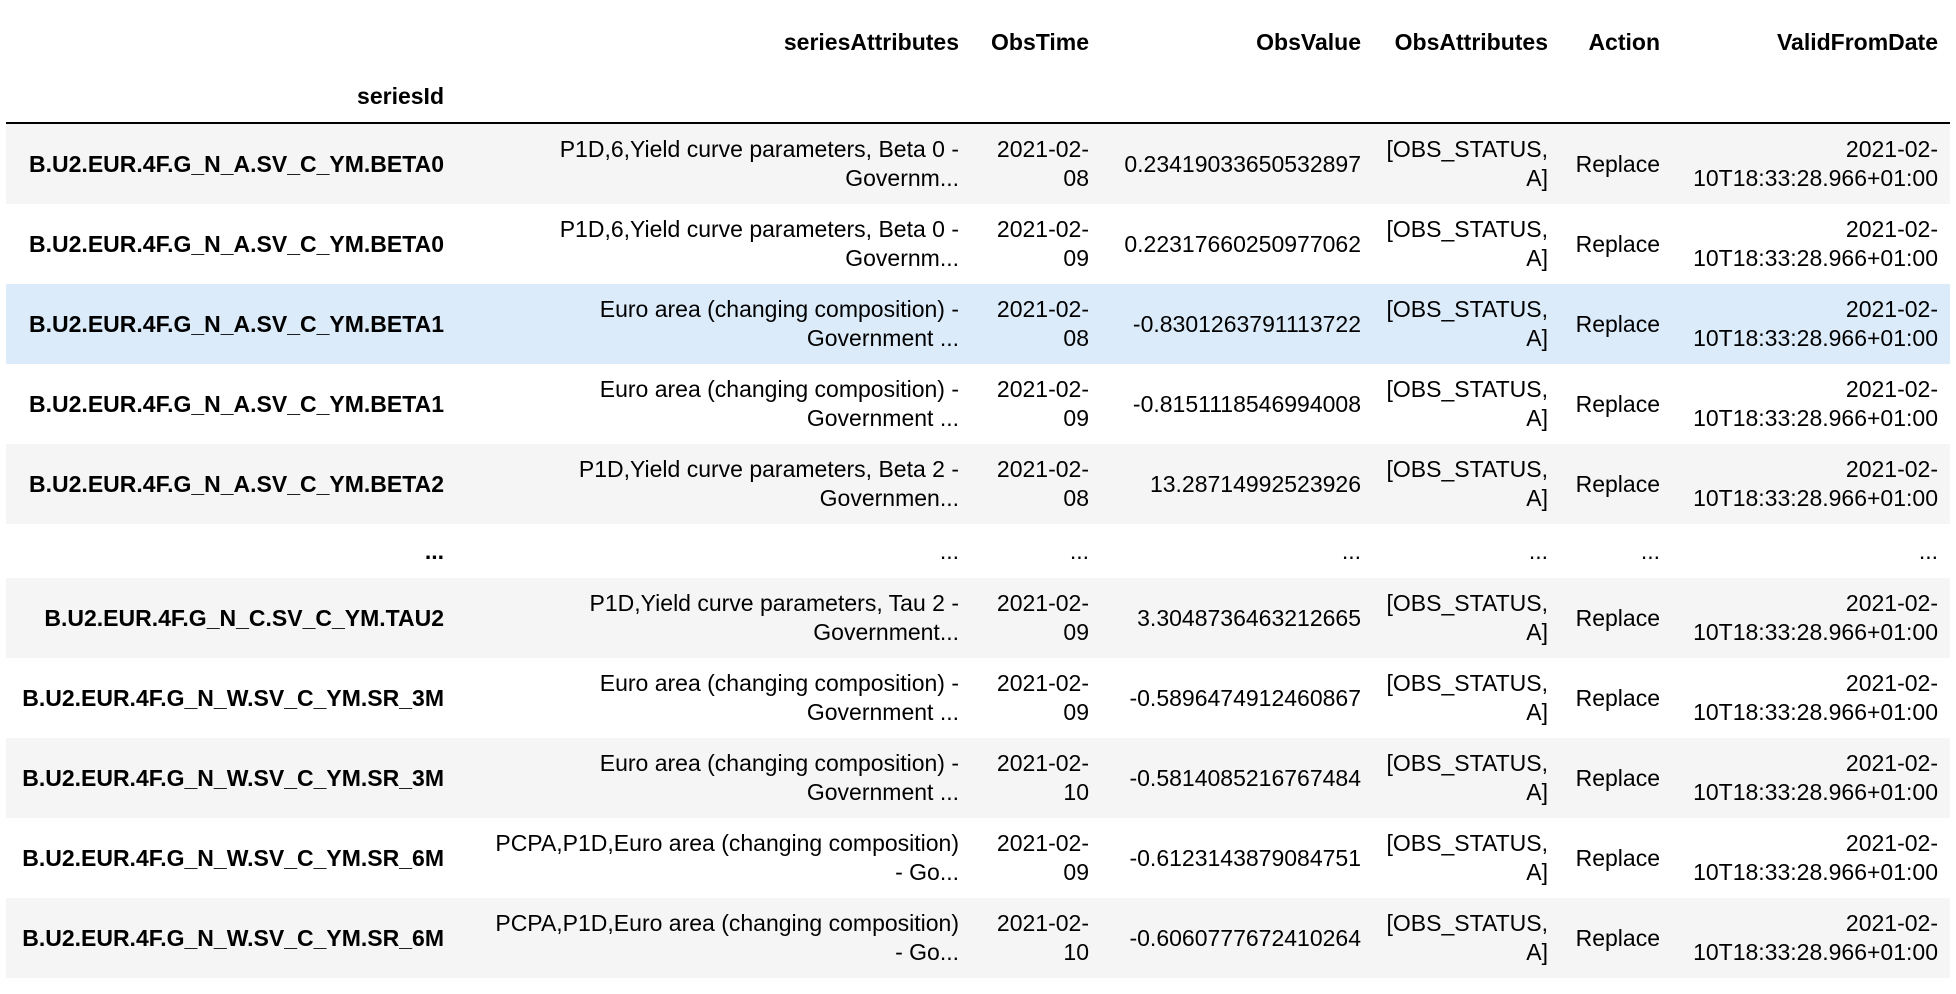  What do you see at coordinates (1040, 41) in the screenshot?
I see `column-header-obs-time: ObsTime` at bounding box center [1040, 41].